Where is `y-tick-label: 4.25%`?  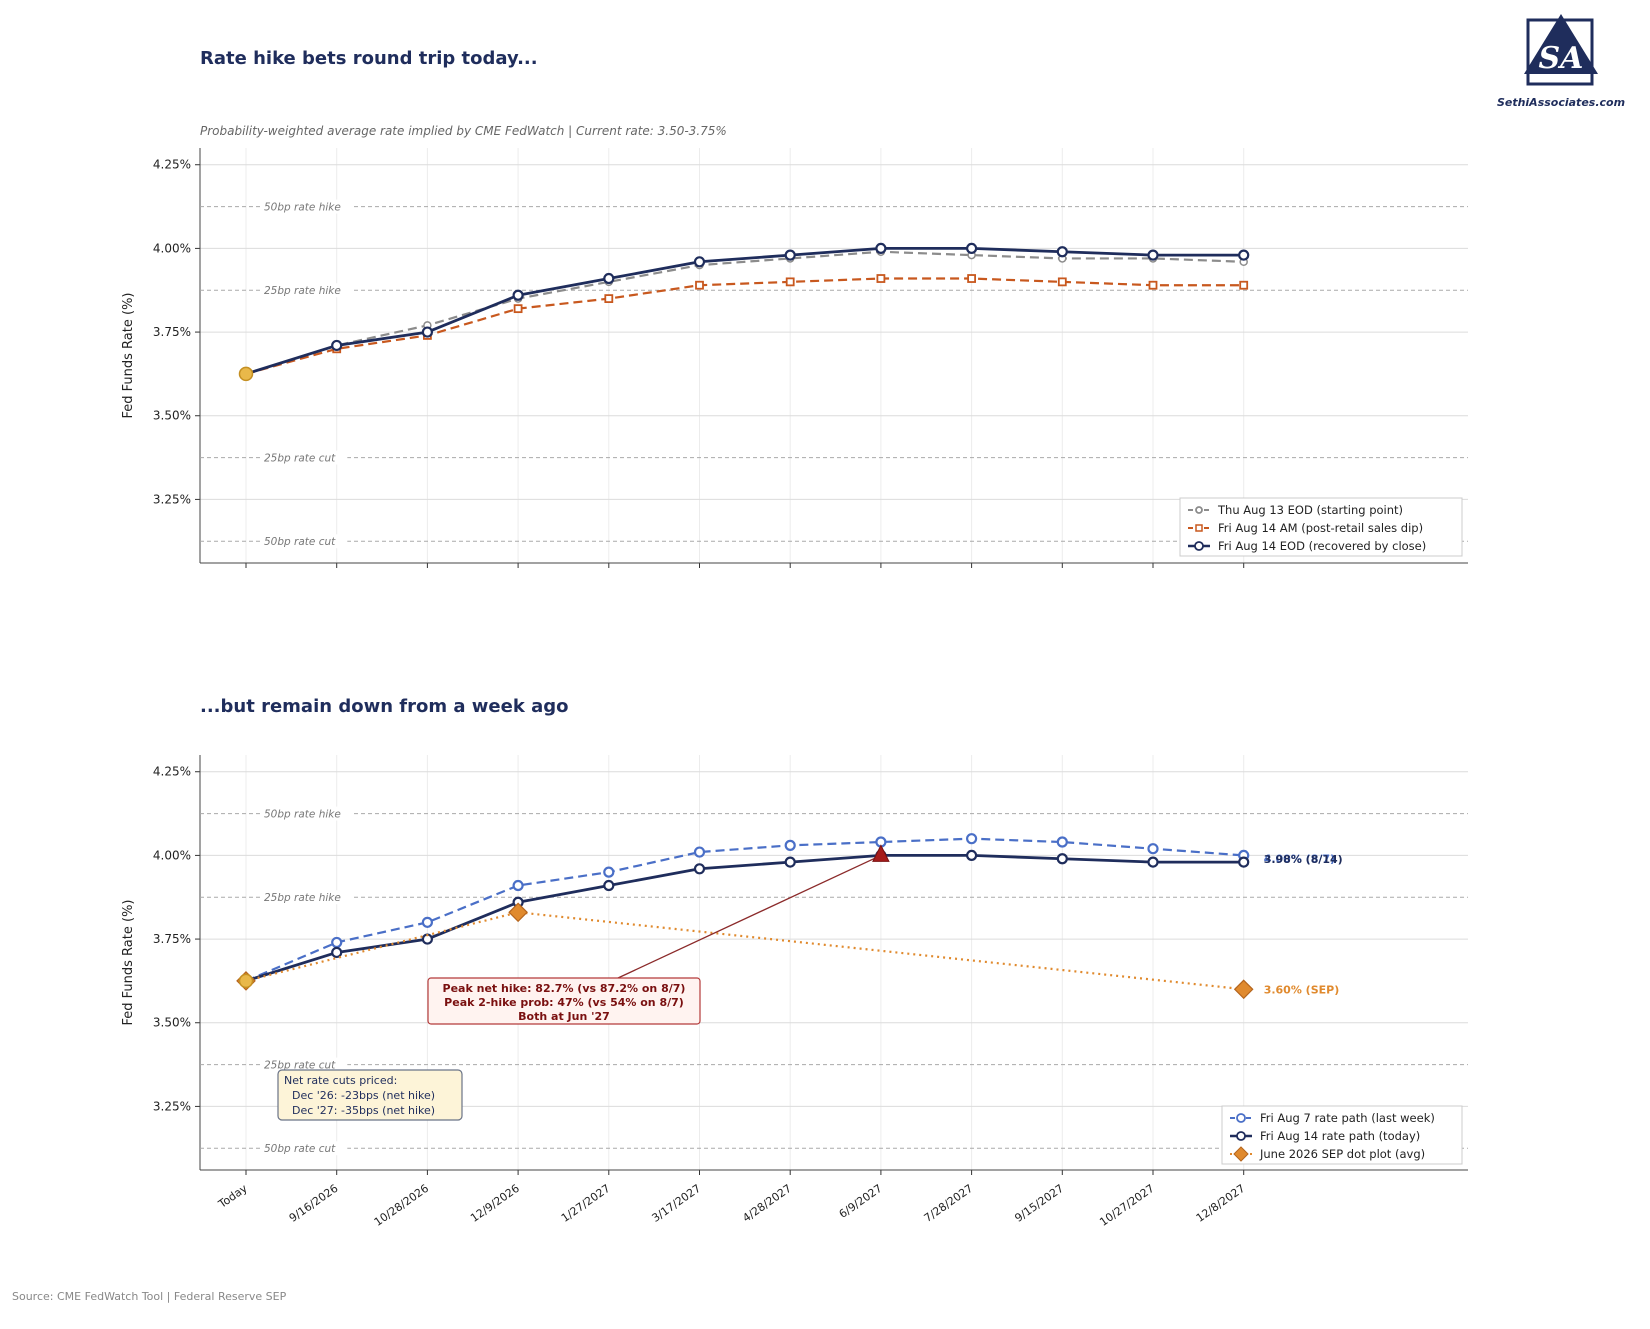
y-tick-label: 4.25% is located at coordinates (172, 165).